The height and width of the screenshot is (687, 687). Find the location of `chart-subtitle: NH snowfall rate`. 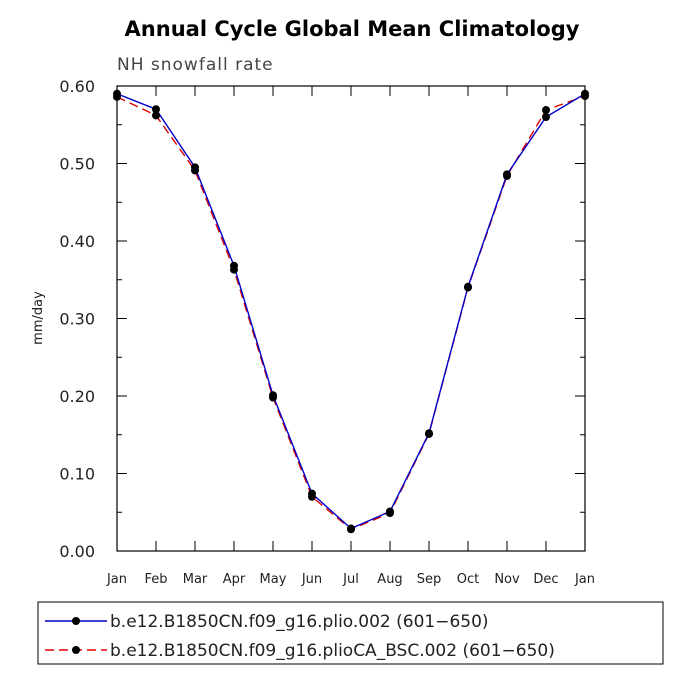

chart-subtitle: NH snowfall rate is located at coordinates (195, 65).